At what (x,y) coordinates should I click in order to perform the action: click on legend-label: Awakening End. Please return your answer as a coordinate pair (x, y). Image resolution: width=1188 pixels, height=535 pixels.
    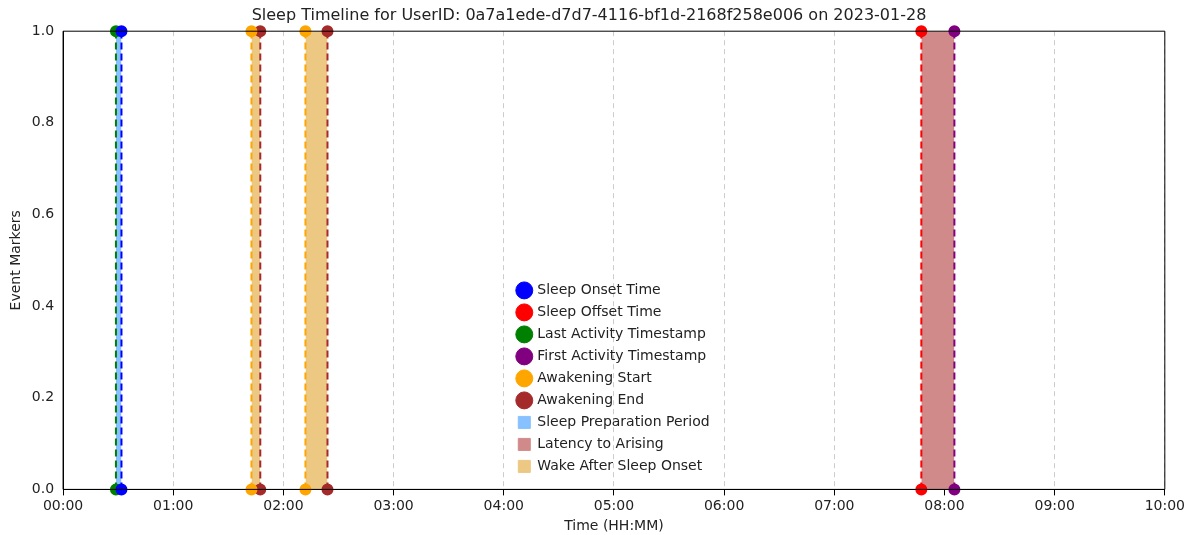
    Looking at the image, I should click on (591, 399).